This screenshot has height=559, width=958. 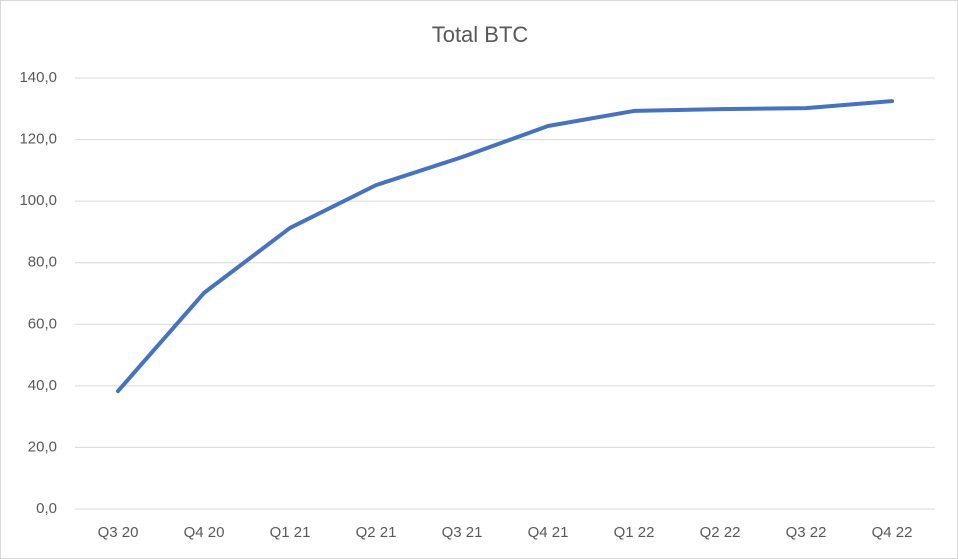 I want to click on y-tick-label: 40,0, so click(x=42, y=385).